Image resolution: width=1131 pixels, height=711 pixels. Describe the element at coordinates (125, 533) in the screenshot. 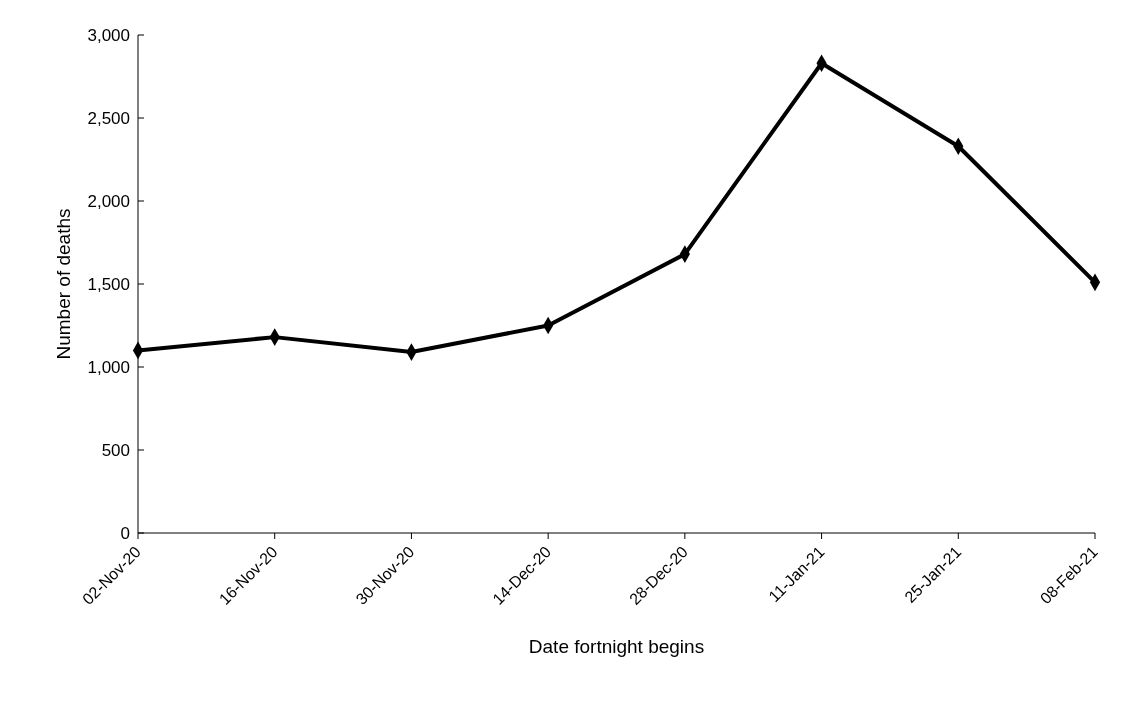

I see `y-tick-label: 0` at that location.